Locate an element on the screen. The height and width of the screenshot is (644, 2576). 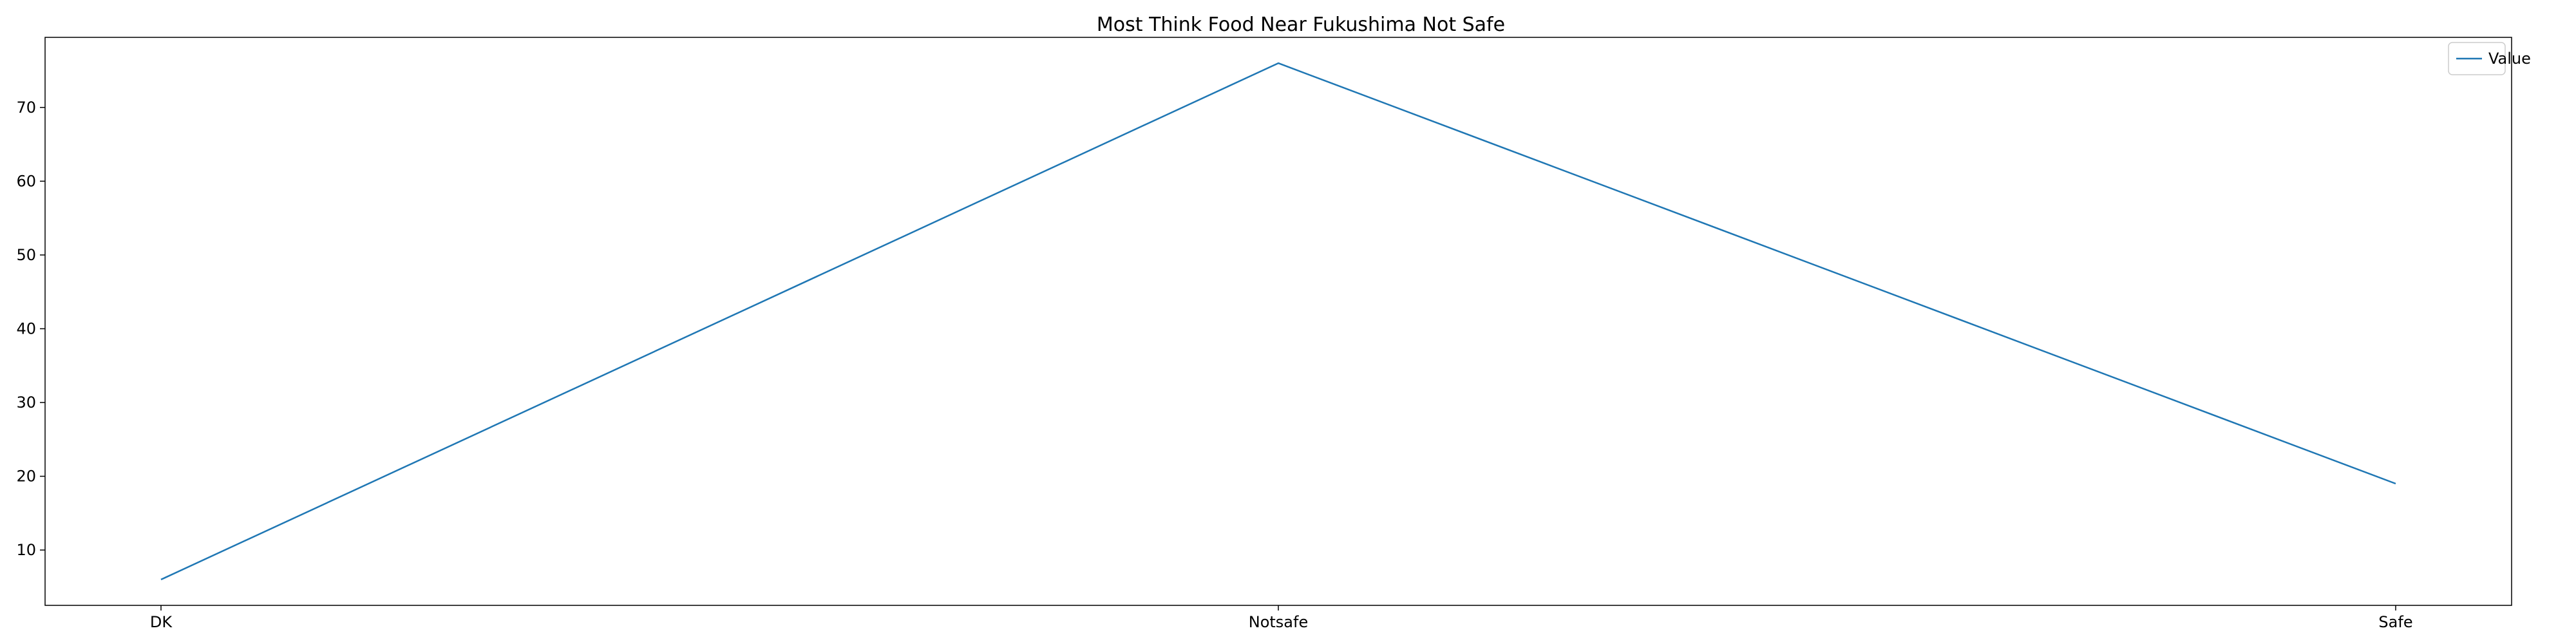
y-tick-label: 50 is located at coordinates (26, 255).